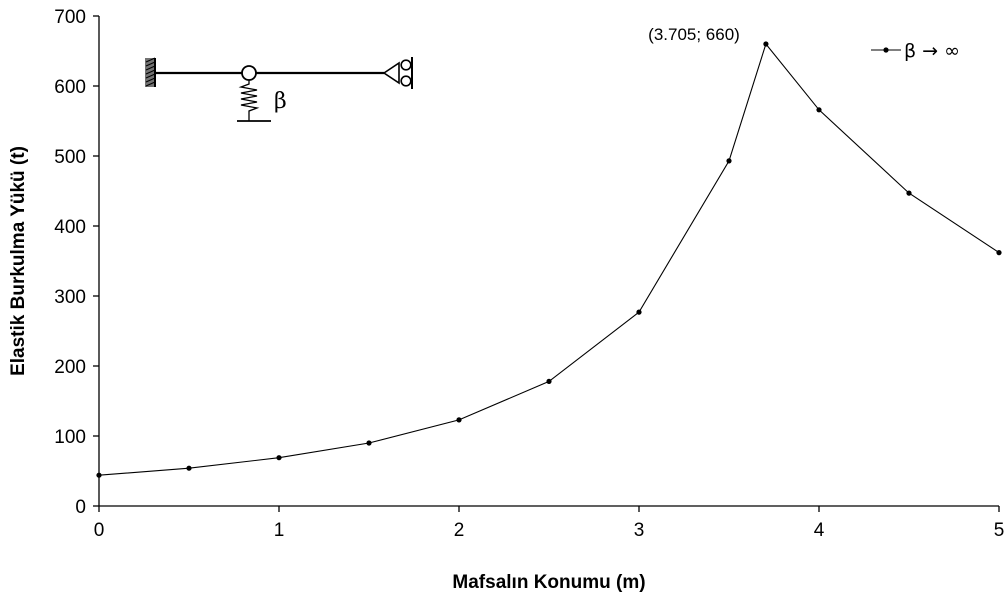 The image size is (1007, 604). I want to click on x-tick-label: 4, so click(819, 530).